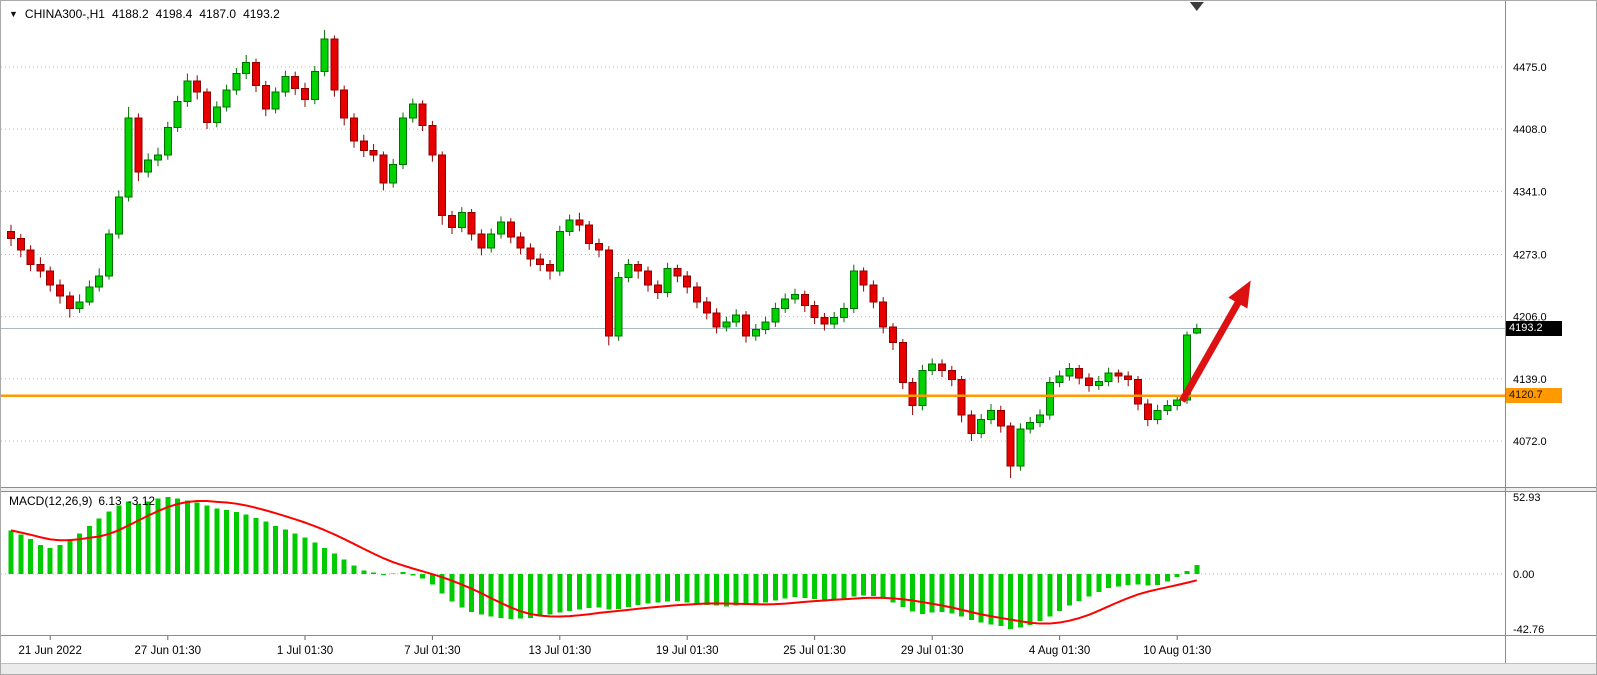  What do you see at coordinates (932, 651) in the screenshot?
I see `time-axis-label: 29 Jul 01:30` at bounding box center [932, 651].